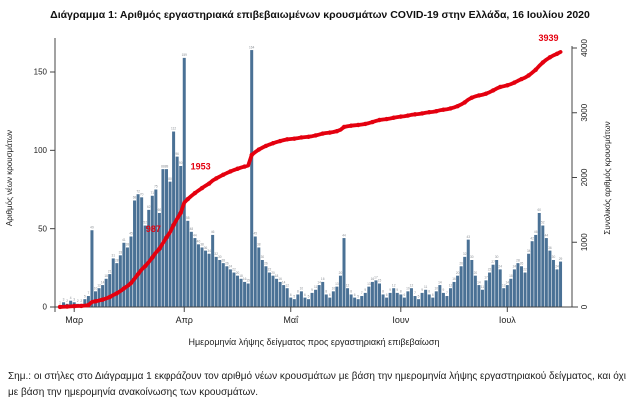  Describe the element at coordinates (291, 320) in the screenshot. I see `svg-text: Μαΐ` at that location.